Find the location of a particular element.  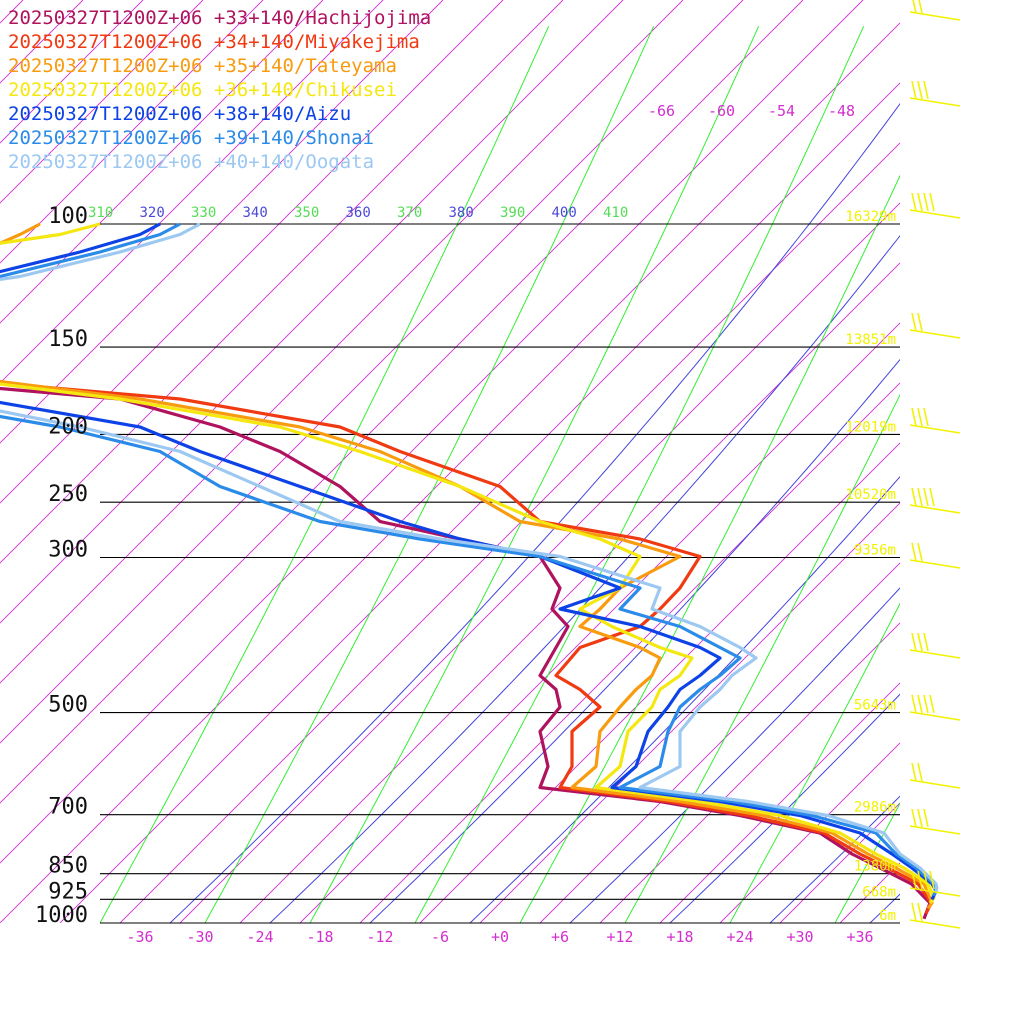

theta-label: 400 is located at coordinates (564, 213).